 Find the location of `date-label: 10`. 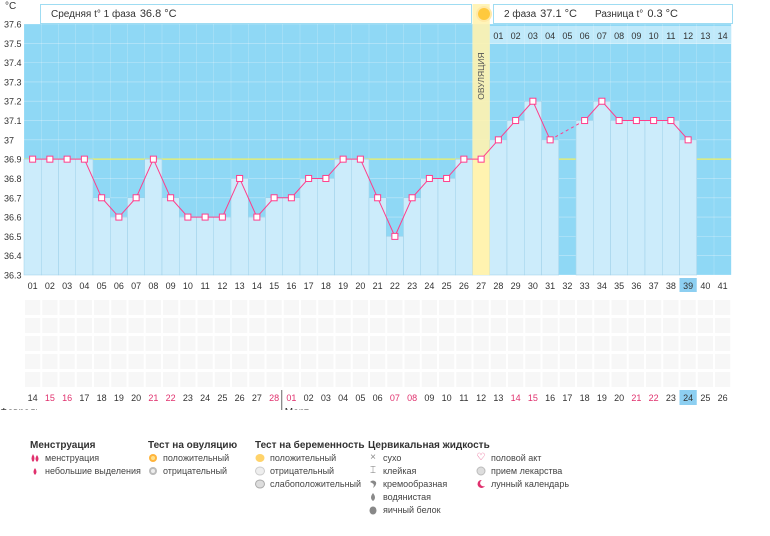

date-label: 10 is located at coordinates (447, 398).